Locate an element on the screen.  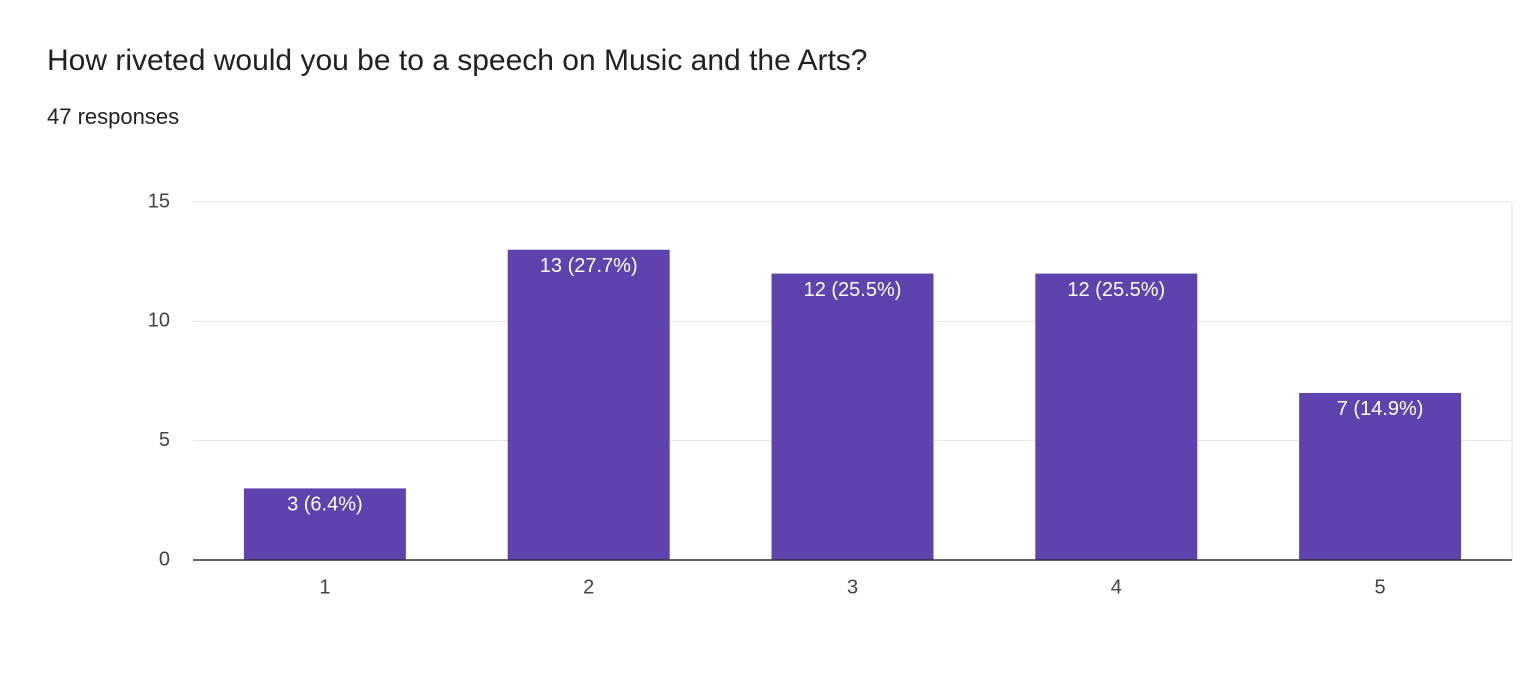
value-label: 3 (6.4%) is located at coordinates (325, 505).